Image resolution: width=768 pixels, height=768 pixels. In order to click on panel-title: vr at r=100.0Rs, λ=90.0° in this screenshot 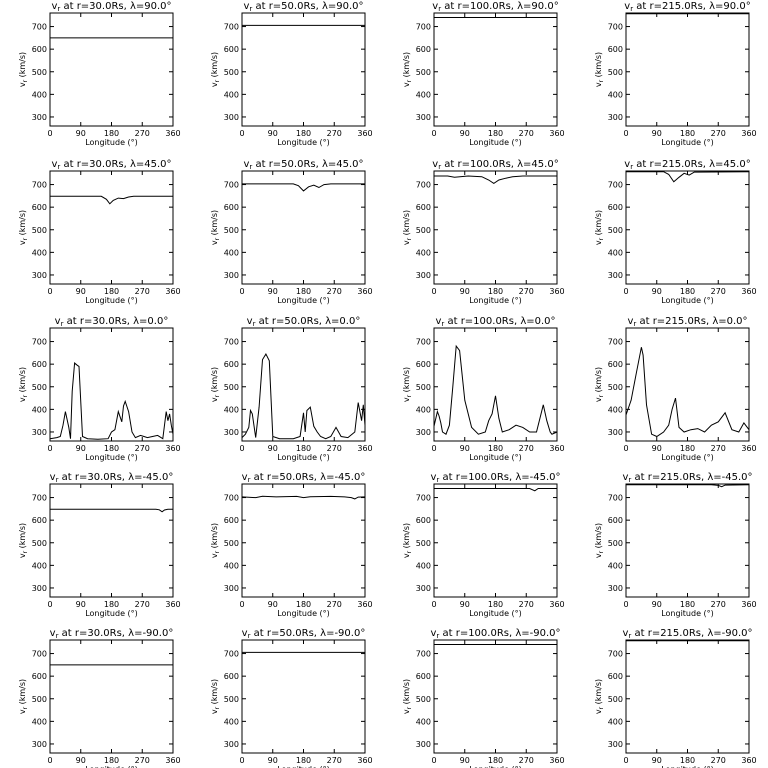, I will do `click(495, 7)`.